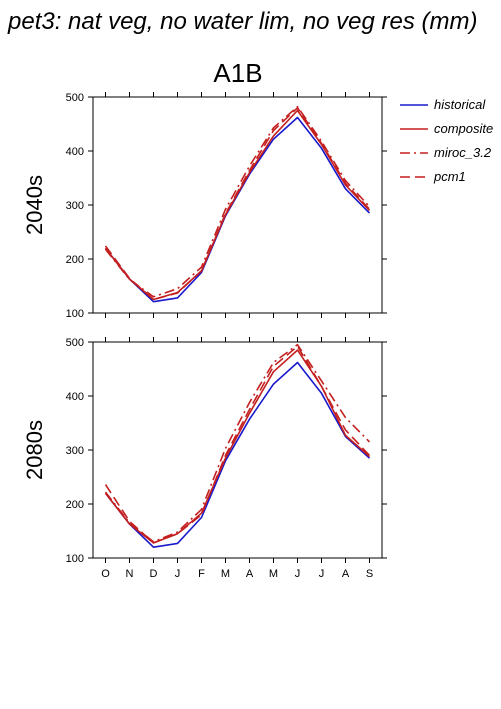 The width and height of the screenshot is (501, 709). What do you see at coordinates (446, 140) in the screenshot?
I see `chart-legend: historical composite miroc_3.2 pcm1` at bounding box center [446, 140].